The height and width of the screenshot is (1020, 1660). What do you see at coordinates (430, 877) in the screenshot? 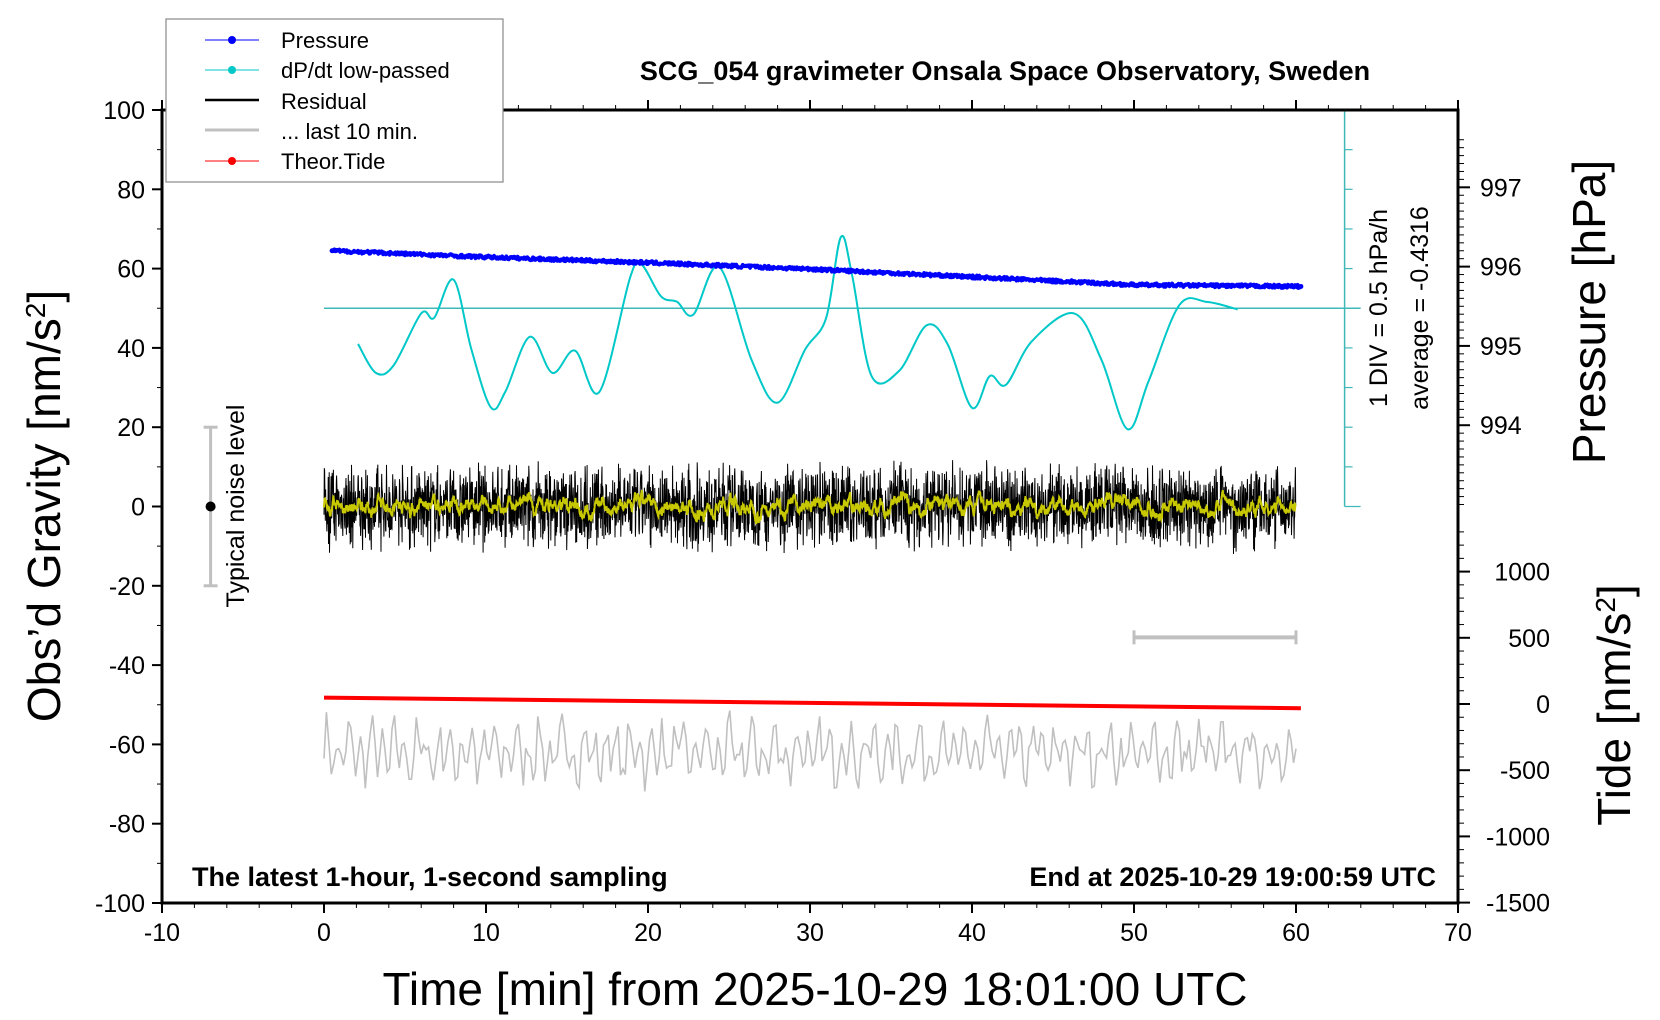
I see `bottom-left-annotation: The latest 1-hour, 1-second sampling` at bounding box center [430, 877].